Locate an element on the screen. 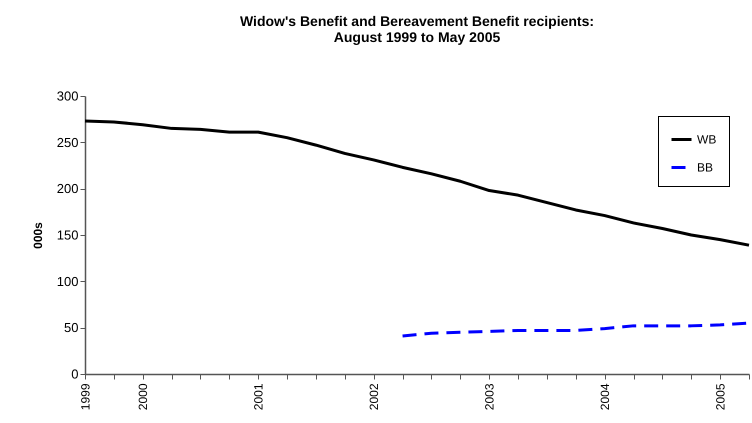 This screenshot has height=423, width=752. y-tick-label: 100 is located at coordinates (67, 281).